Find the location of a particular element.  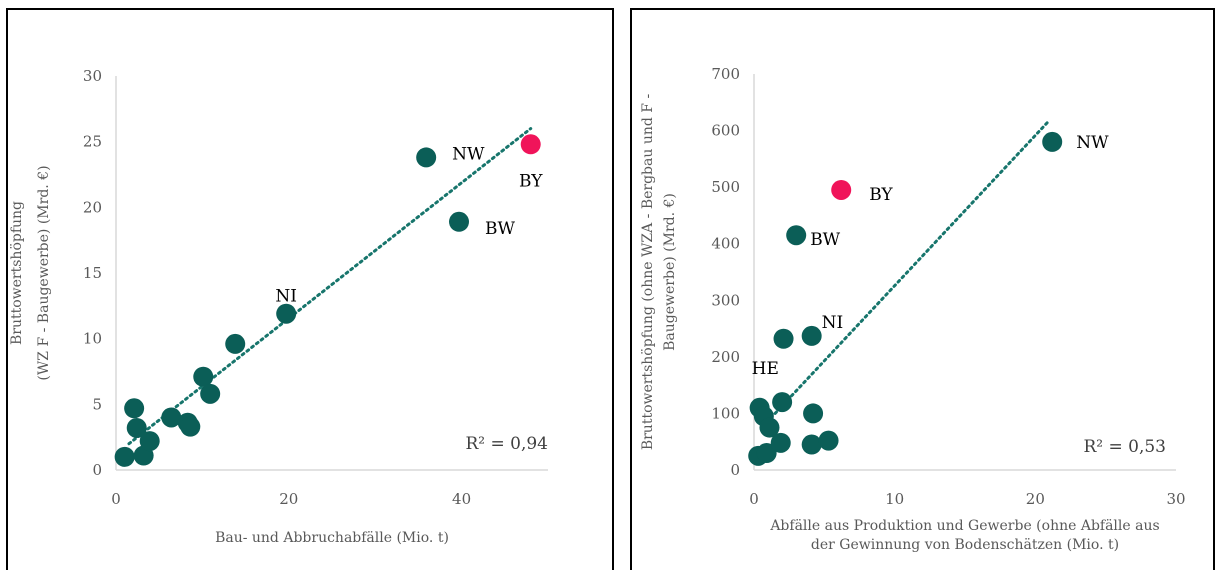

x-tick-label: 30 is located at coordinates (1175, 499).